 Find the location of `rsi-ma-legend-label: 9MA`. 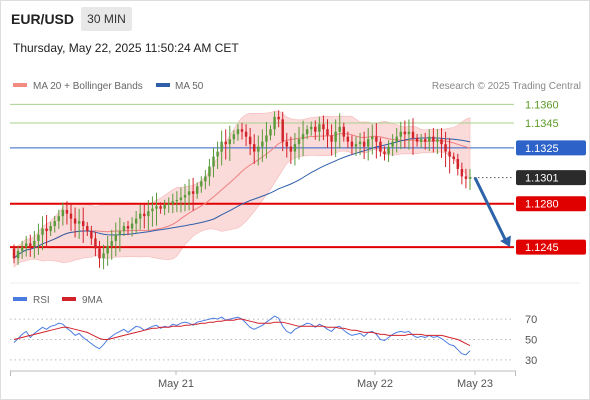

rsi-ma-legend-label: 9MA is located at coordinates (92, 300).